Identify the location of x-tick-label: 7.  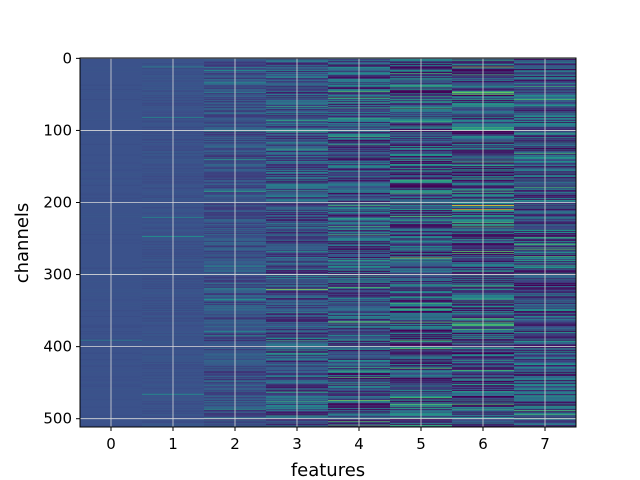
(545, 444).